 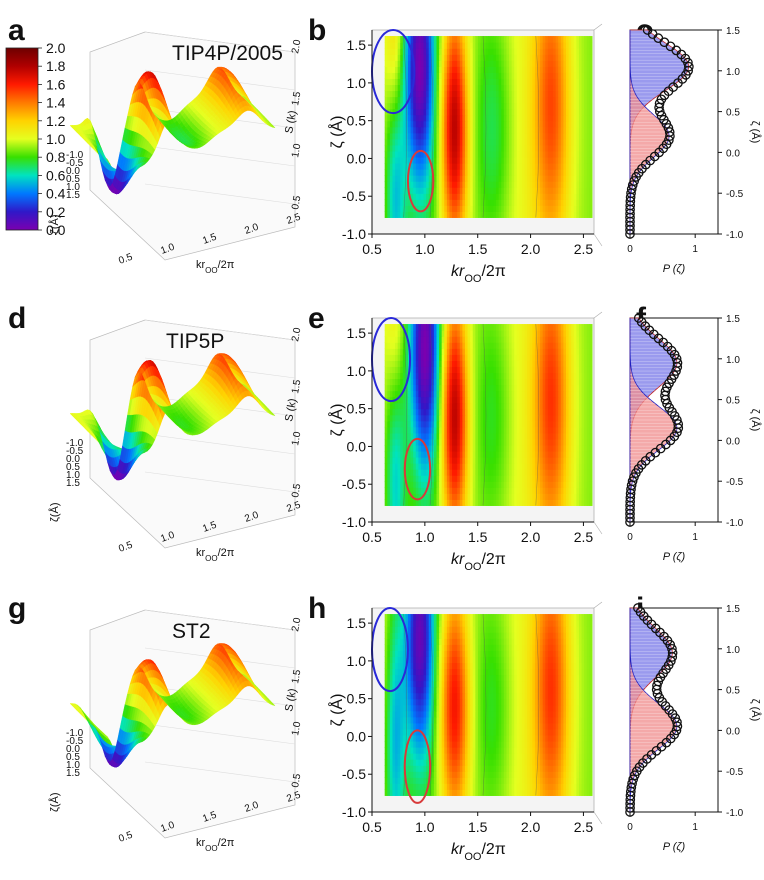 I want to click on distribution-x-axis-label: P (ζ), so click(x=674, y=269).